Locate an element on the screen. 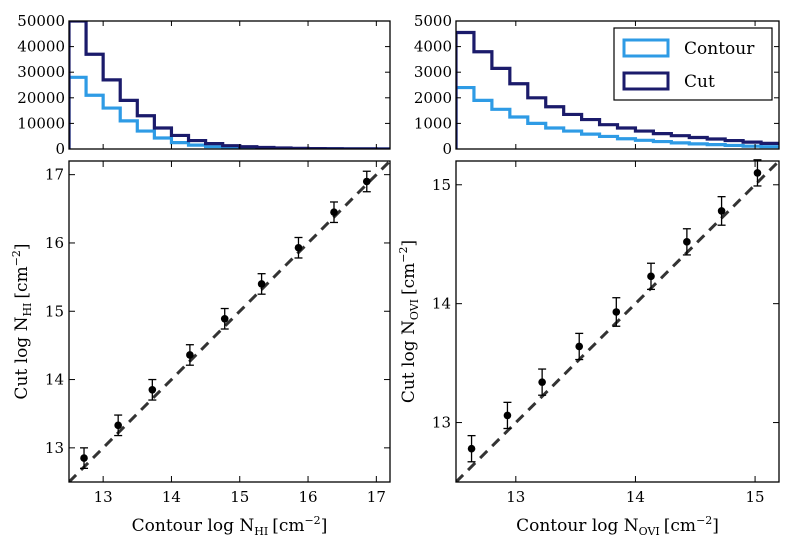 The image size is (789, 555). y-tick-label: 16 is located at coordinates (54, 243).